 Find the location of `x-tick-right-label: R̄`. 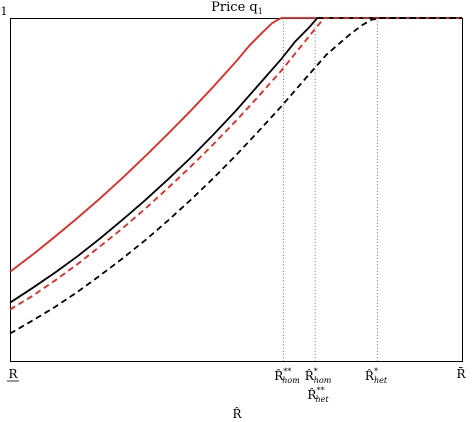

x-tick-right-label: R̄ is located at coordinates (461, 373).